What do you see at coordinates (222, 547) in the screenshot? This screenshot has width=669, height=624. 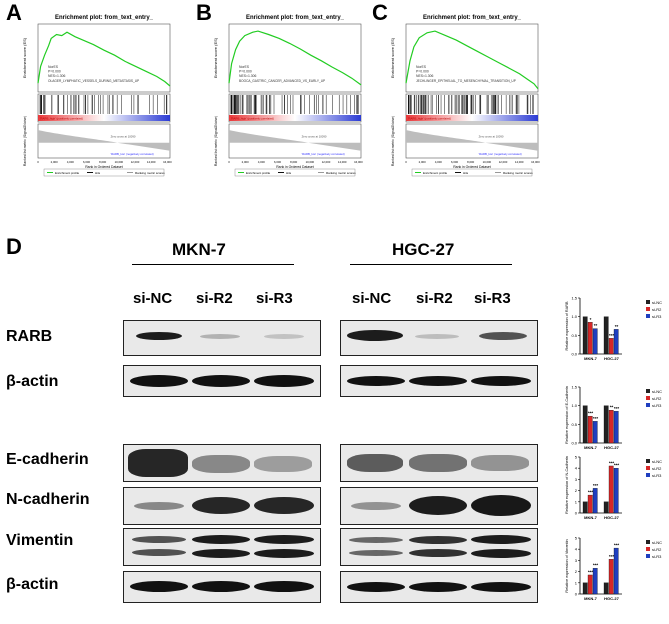 I see `blot-mkn7-vimentin` at bounding box center [222, 547].